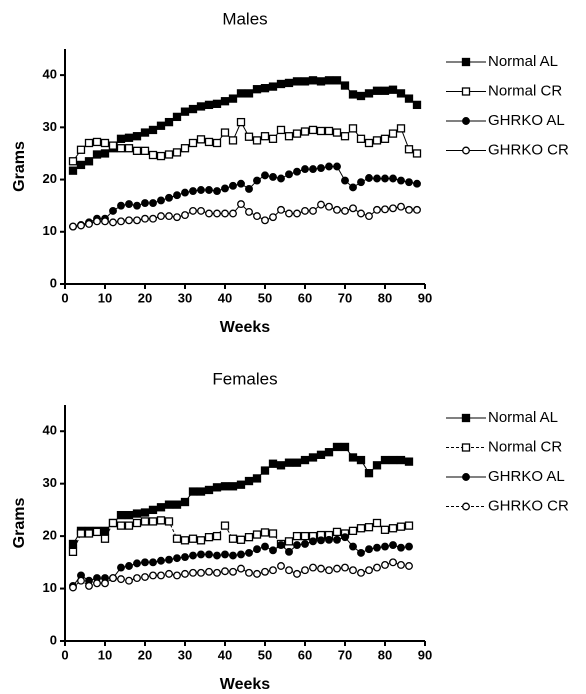  I want to click on legend-label: GHRKO AL, so click(526, 476).